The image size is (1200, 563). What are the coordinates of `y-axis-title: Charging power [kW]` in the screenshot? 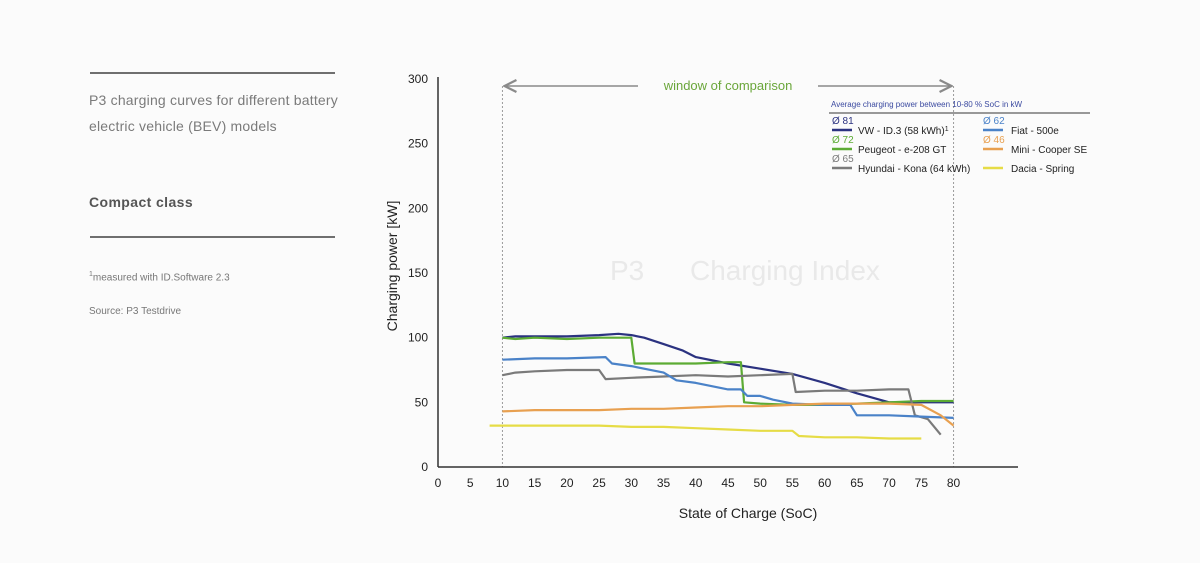 It's located at (392, 266).